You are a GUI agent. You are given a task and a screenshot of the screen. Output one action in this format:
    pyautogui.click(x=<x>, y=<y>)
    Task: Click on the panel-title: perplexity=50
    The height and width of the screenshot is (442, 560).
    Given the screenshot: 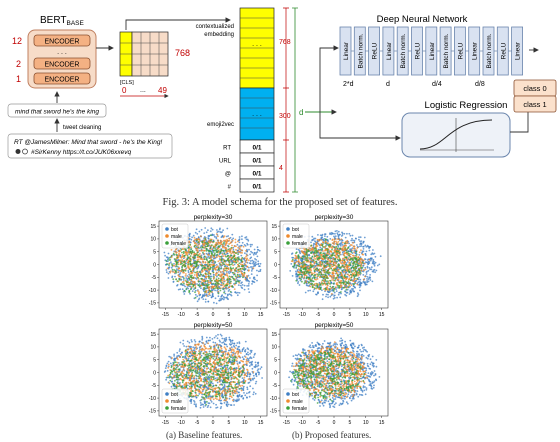 What is the action you would take?
    pyautogui.click(x=213, y=325)
    